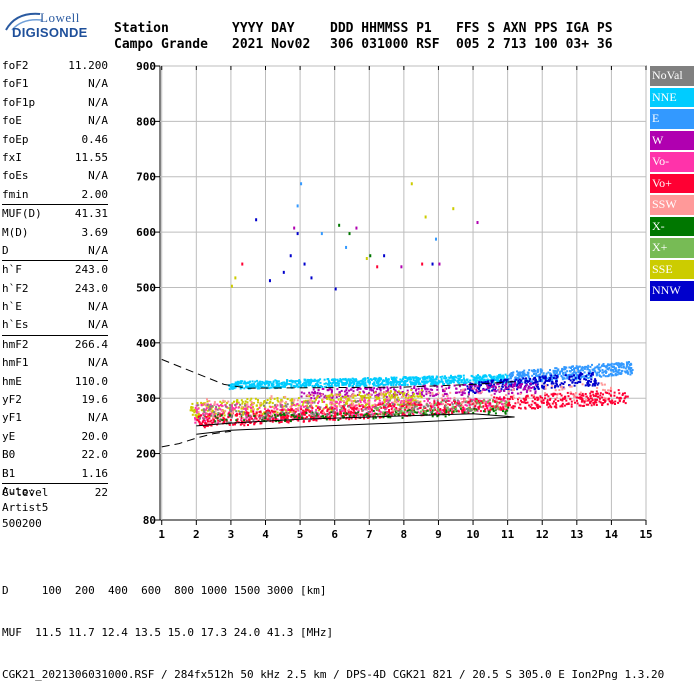 The image size is (700, 696). Describe the element at coordinates (88, 65) in the screenshot. I see `param-value: 11.200` at that location.